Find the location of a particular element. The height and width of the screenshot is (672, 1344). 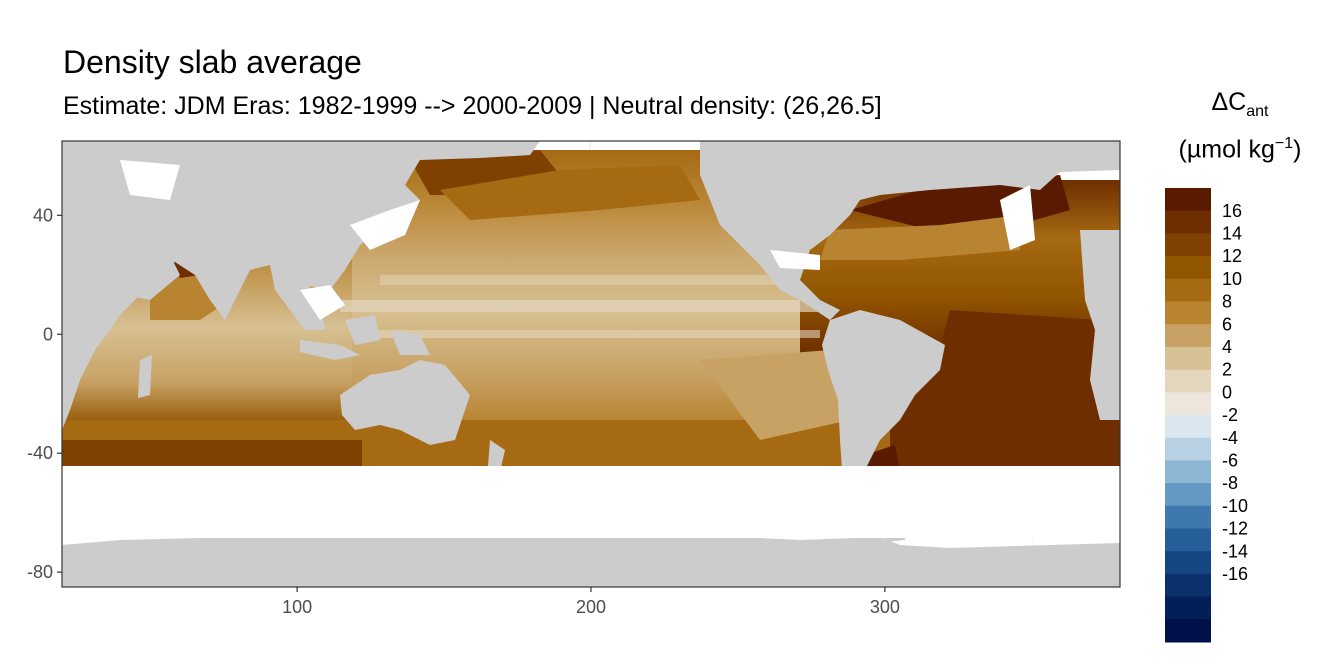

x-axis: 100 200 300 is located at coordinates (591, 602).